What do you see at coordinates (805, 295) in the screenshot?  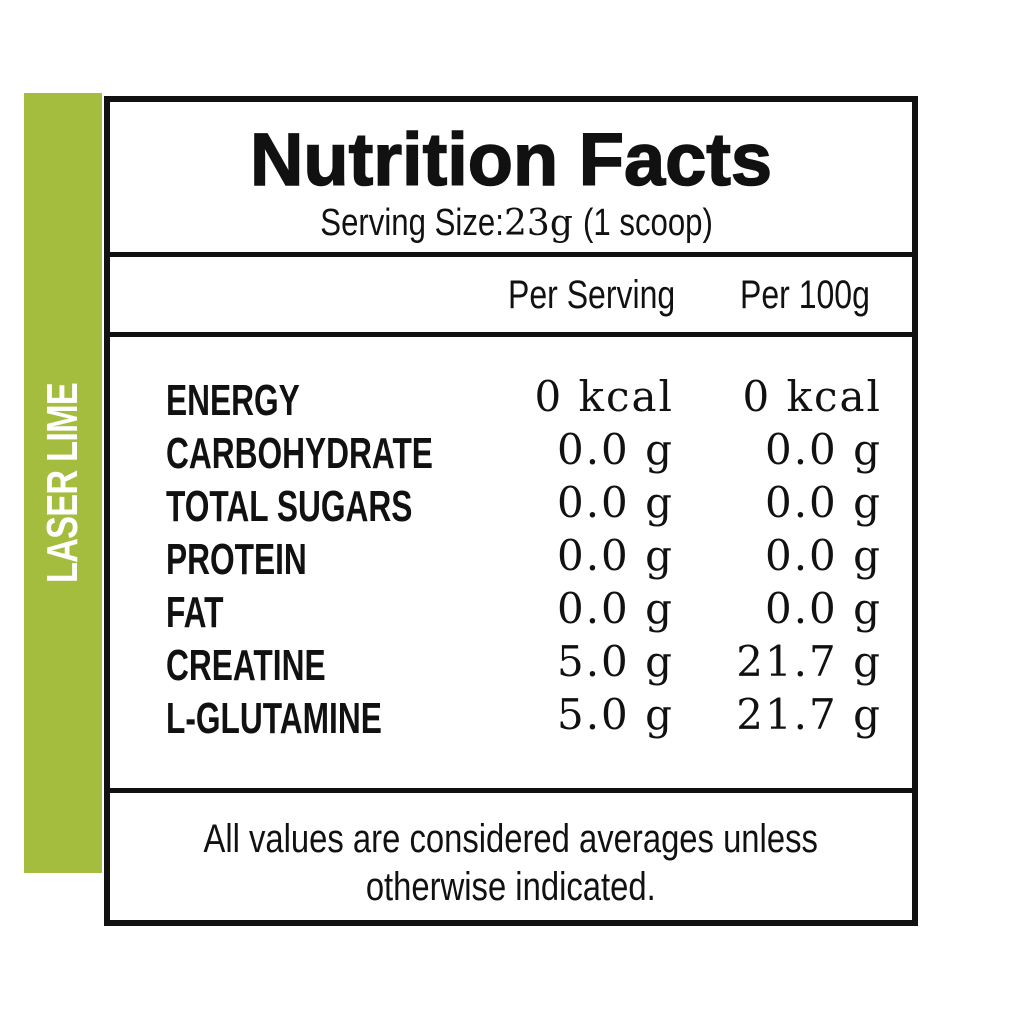 I see `column-header-per-100g: Per 100g` at bounding box center [805, 295].